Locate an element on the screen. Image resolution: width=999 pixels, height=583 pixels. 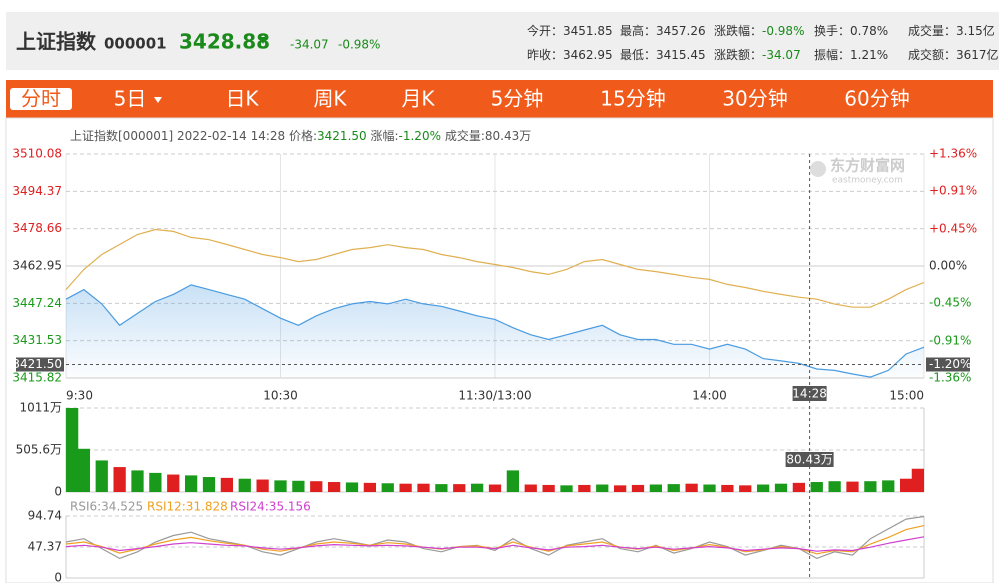
stat-value: 3462.95 is located at coordinates (588, 55).